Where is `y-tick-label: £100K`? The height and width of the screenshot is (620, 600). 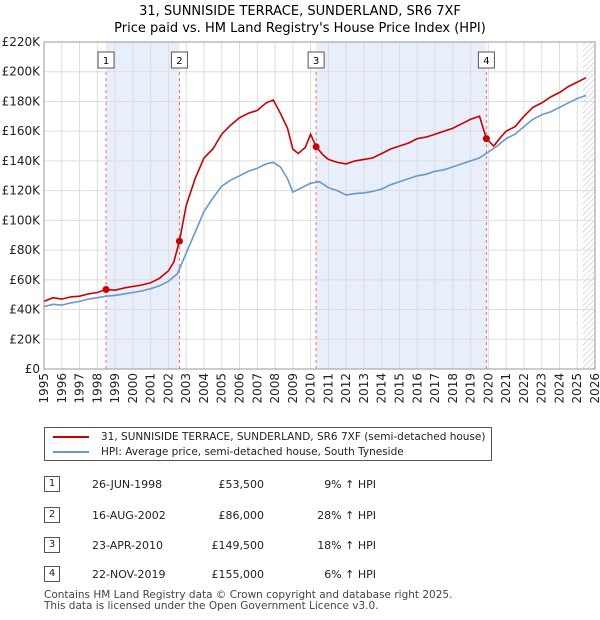 y-tick-label: £100K is located at coordinates (22, 220).